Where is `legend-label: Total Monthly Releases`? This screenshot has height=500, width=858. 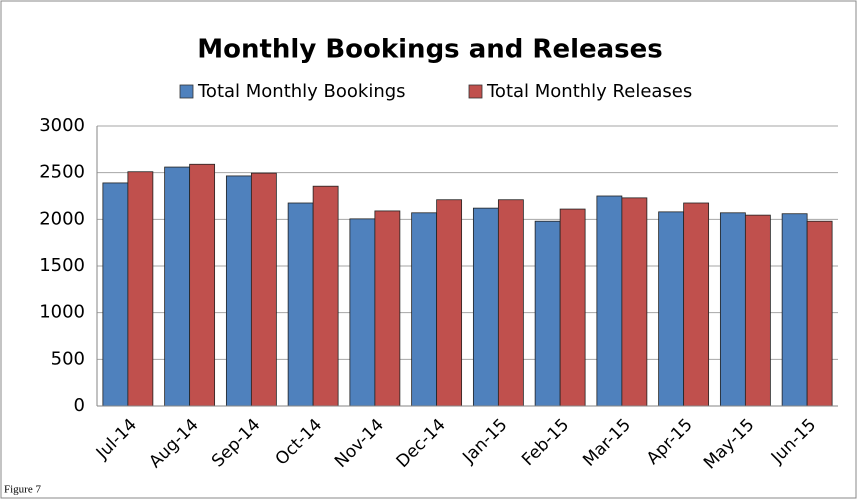
legend-label: Total Monthly Releases is located at coordinates (589, 91).